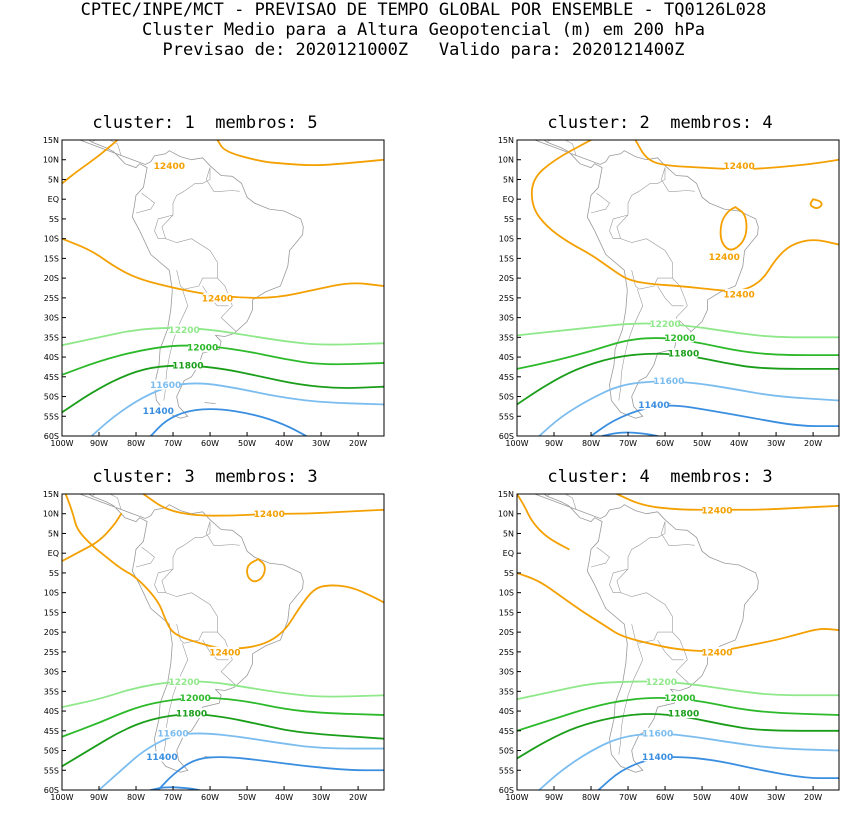  Describe the element at coordinates (591, 443) in the screenshot. I see `lon-label: 80W` at that location.